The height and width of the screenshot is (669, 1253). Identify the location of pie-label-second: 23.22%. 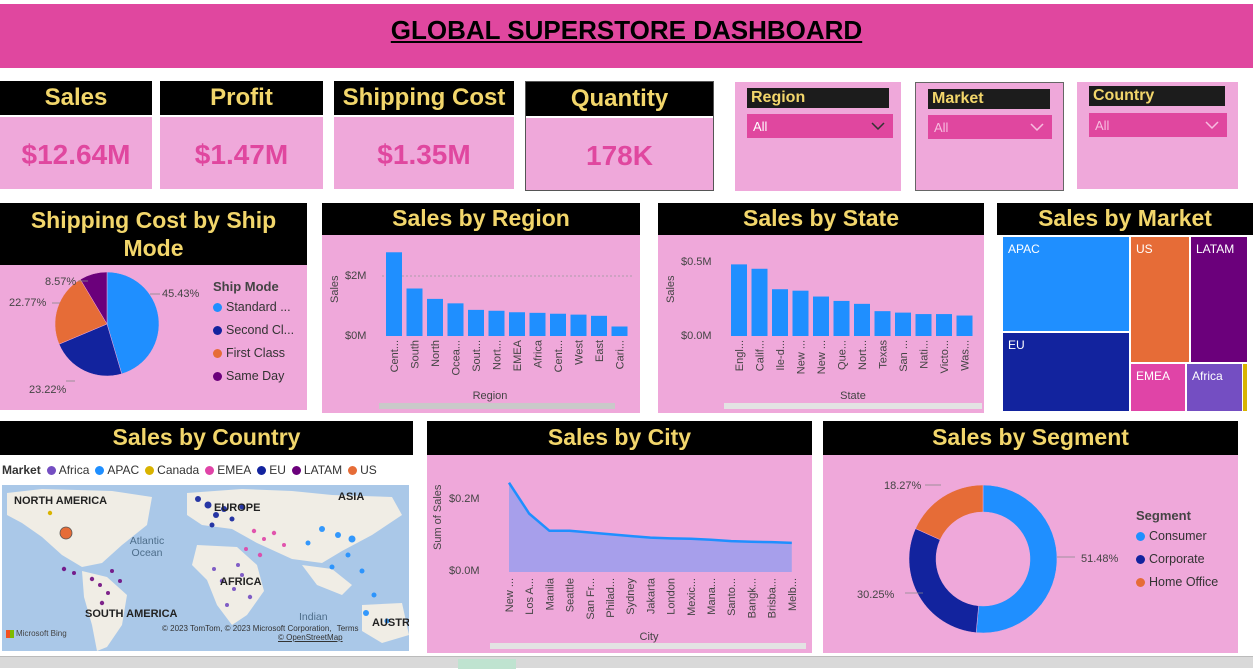
(48, 390).